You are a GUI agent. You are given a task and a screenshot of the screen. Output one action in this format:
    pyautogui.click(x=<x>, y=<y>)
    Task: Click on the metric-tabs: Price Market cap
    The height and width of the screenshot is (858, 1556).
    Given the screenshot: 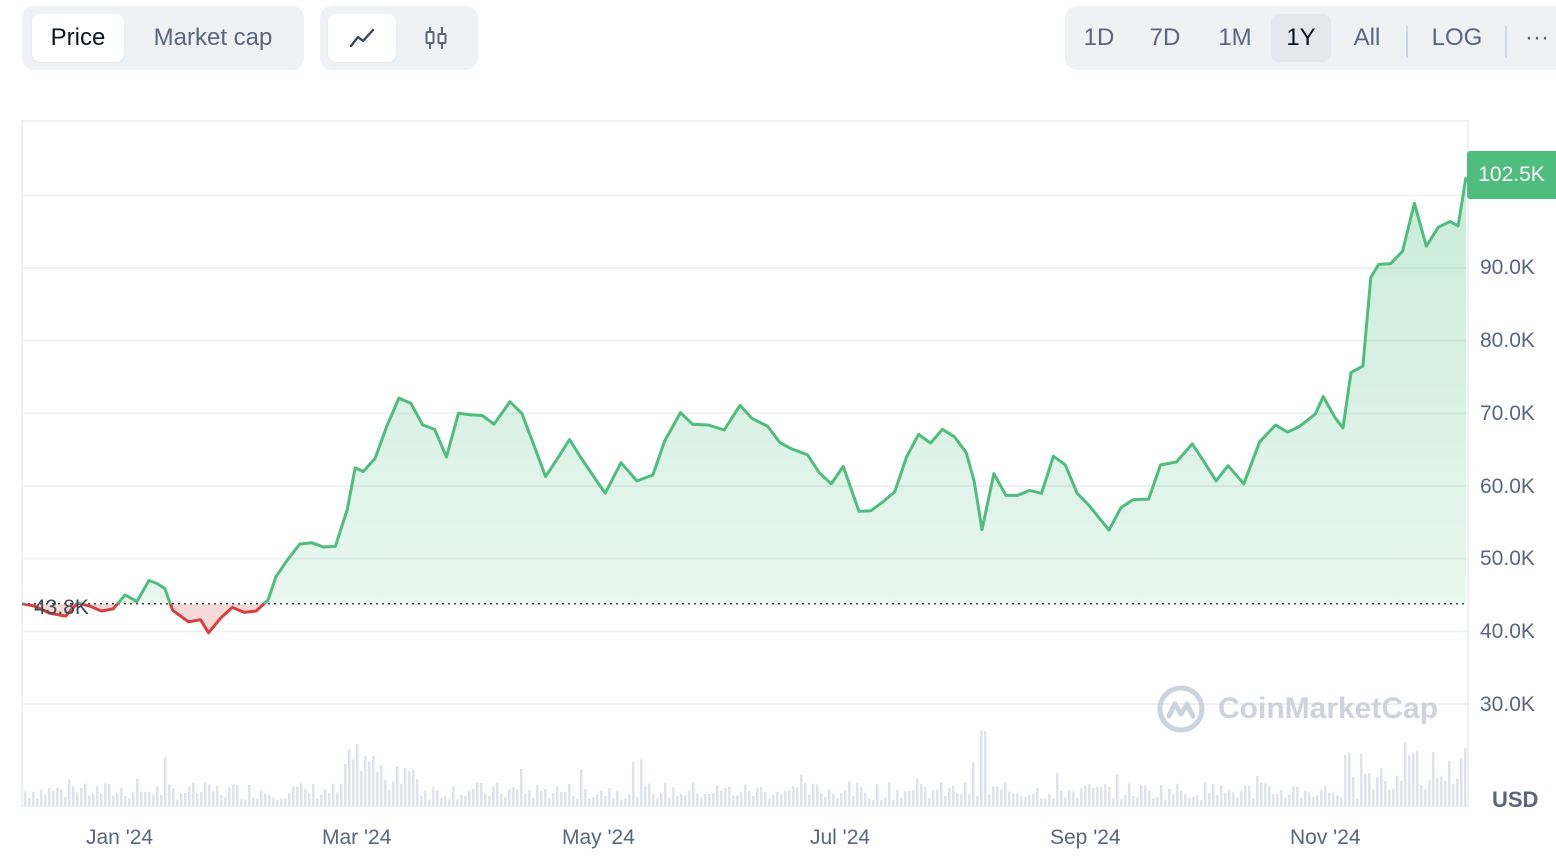 What is the action you would take?
    pyautogui.click(x=163, y=38)
    